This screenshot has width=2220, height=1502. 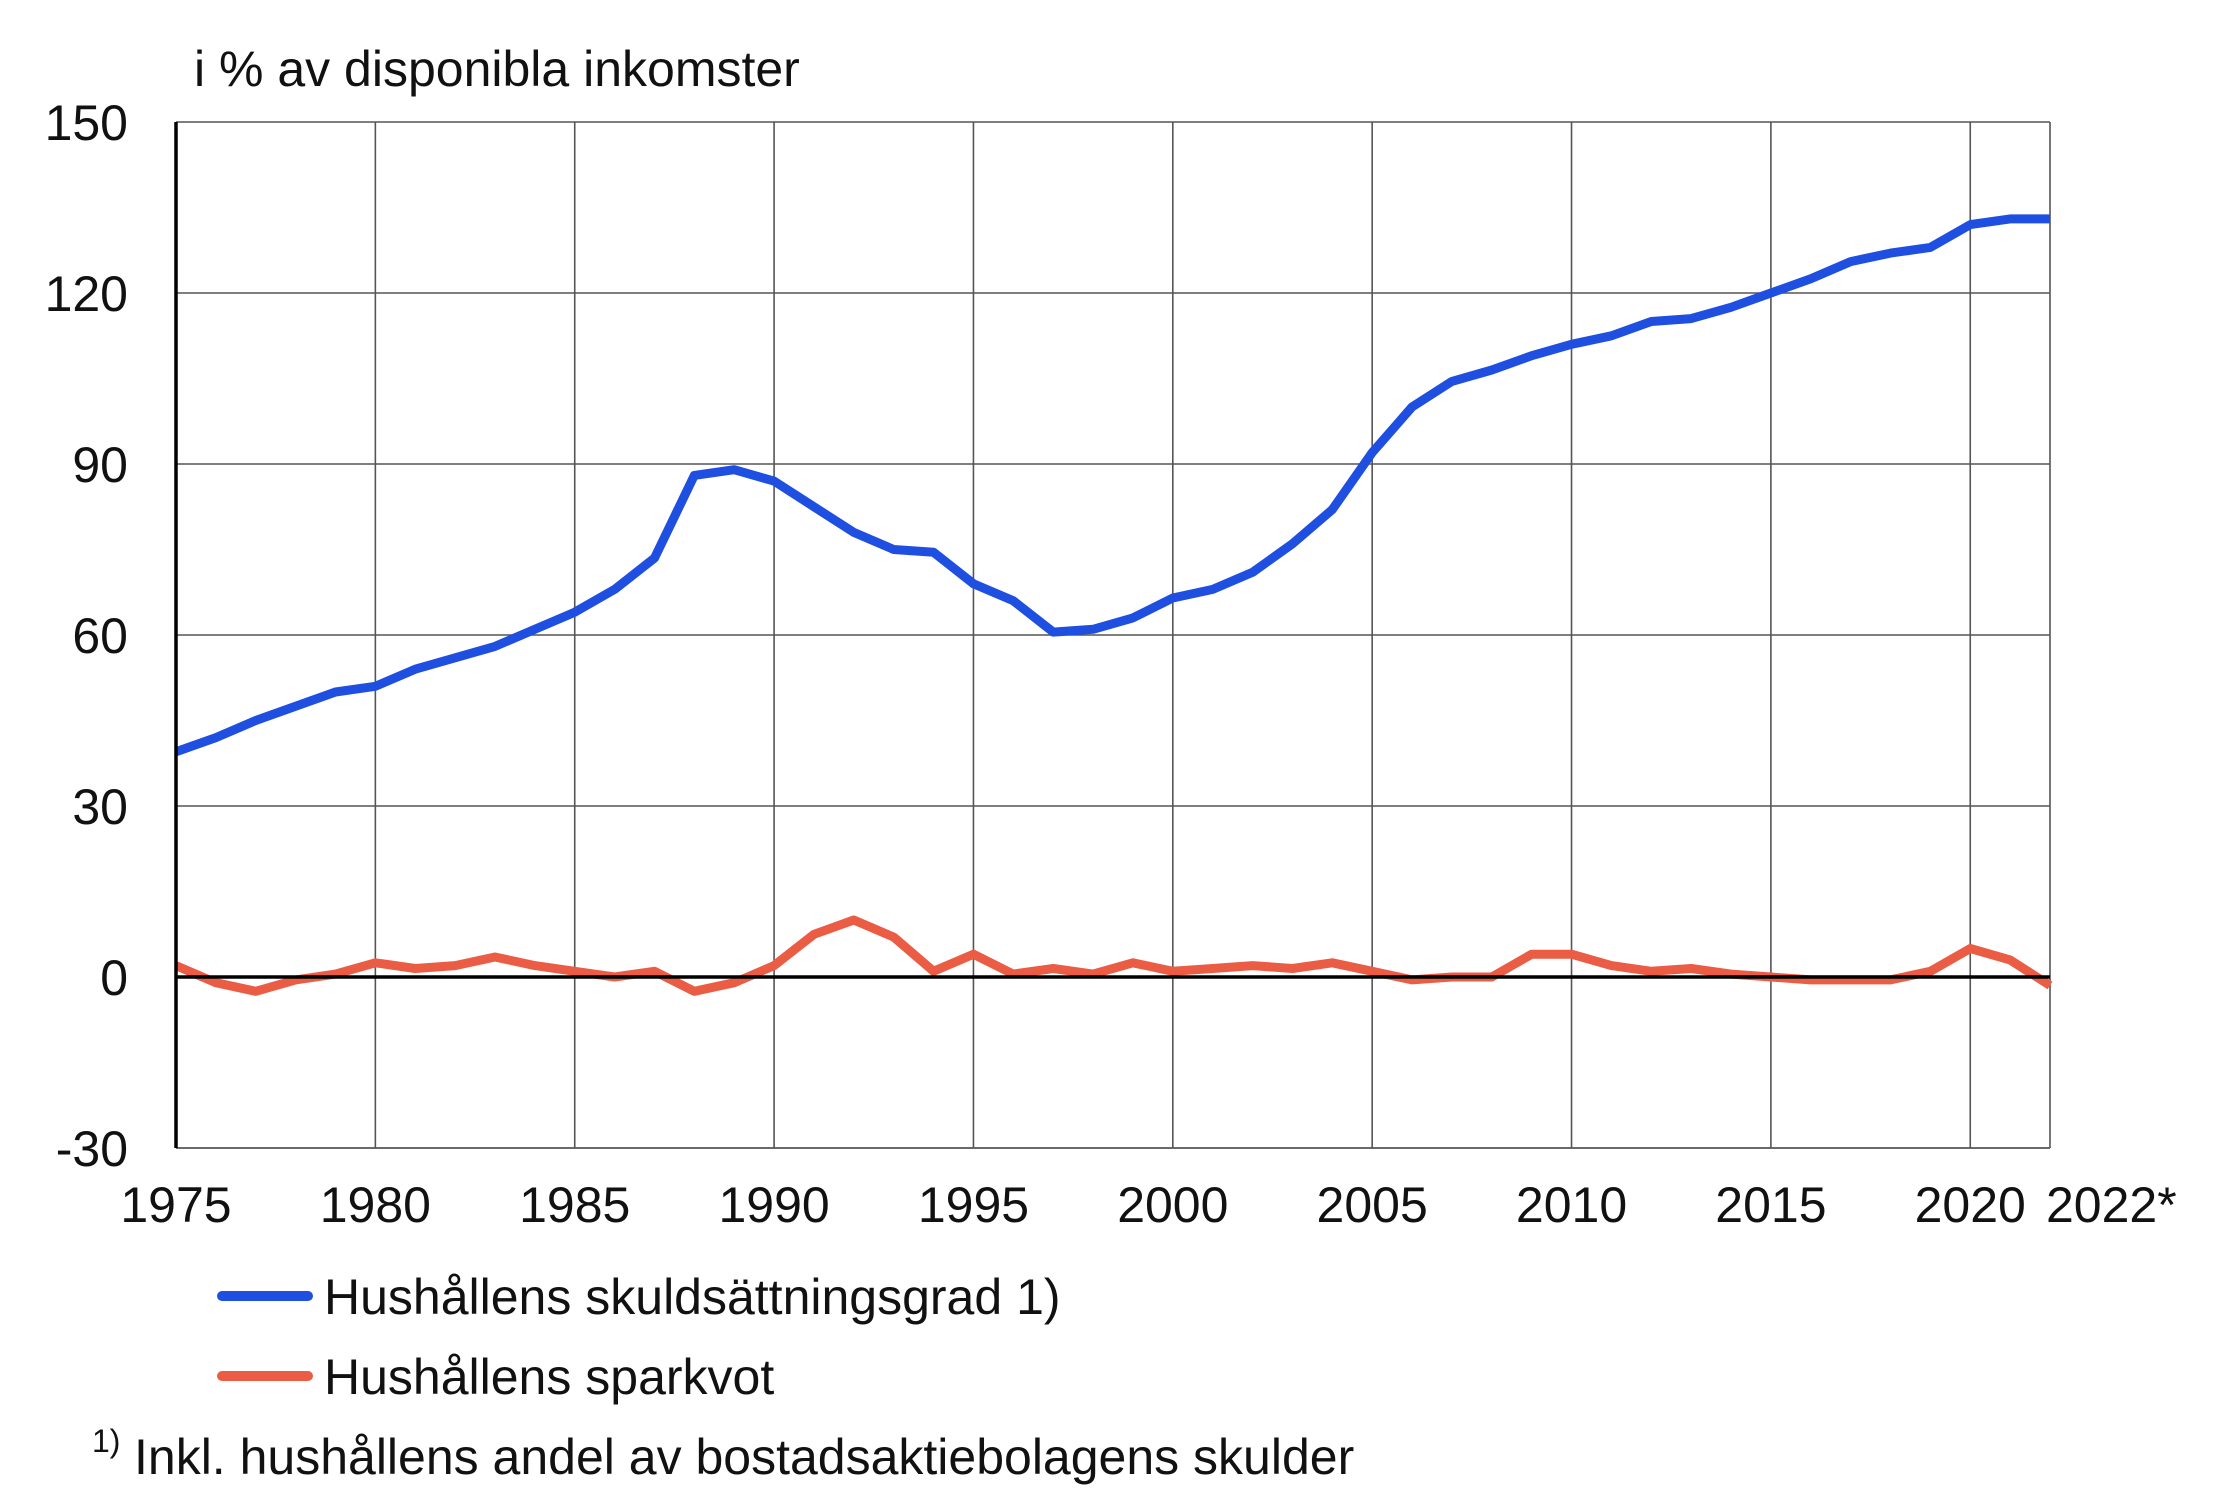 I want to click on x-tick-label: 2015, so click(x=1770, y=1205).